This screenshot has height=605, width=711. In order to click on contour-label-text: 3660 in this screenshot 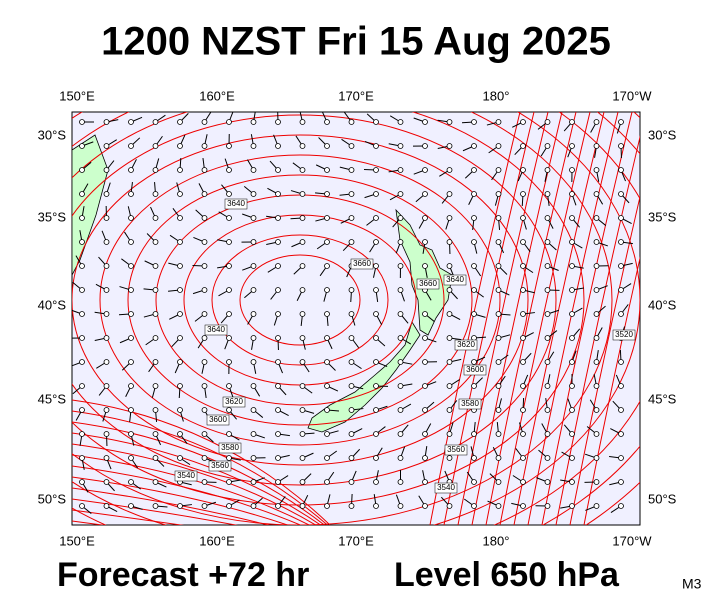, I will do `click(428, 283)`.